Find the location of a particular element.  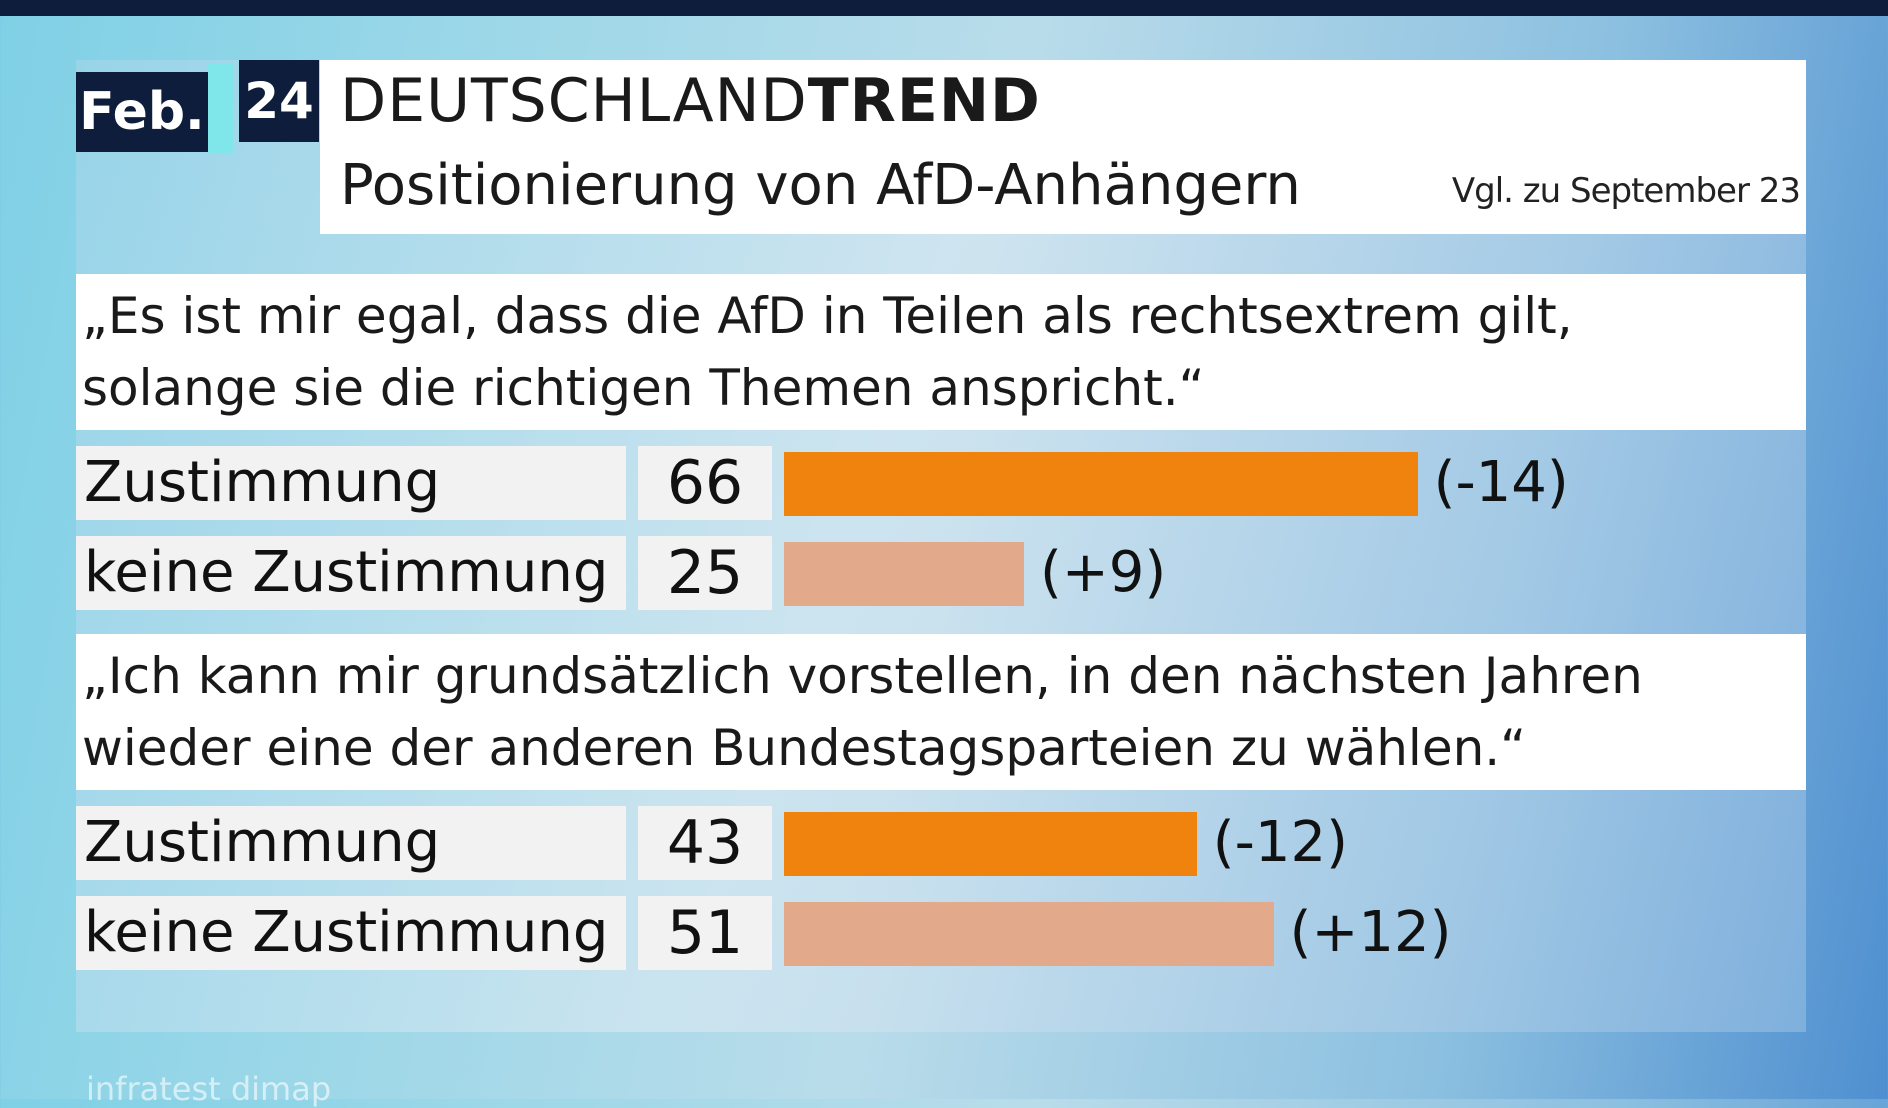

change-label: (+12) is located at coordinates (1370, 932).